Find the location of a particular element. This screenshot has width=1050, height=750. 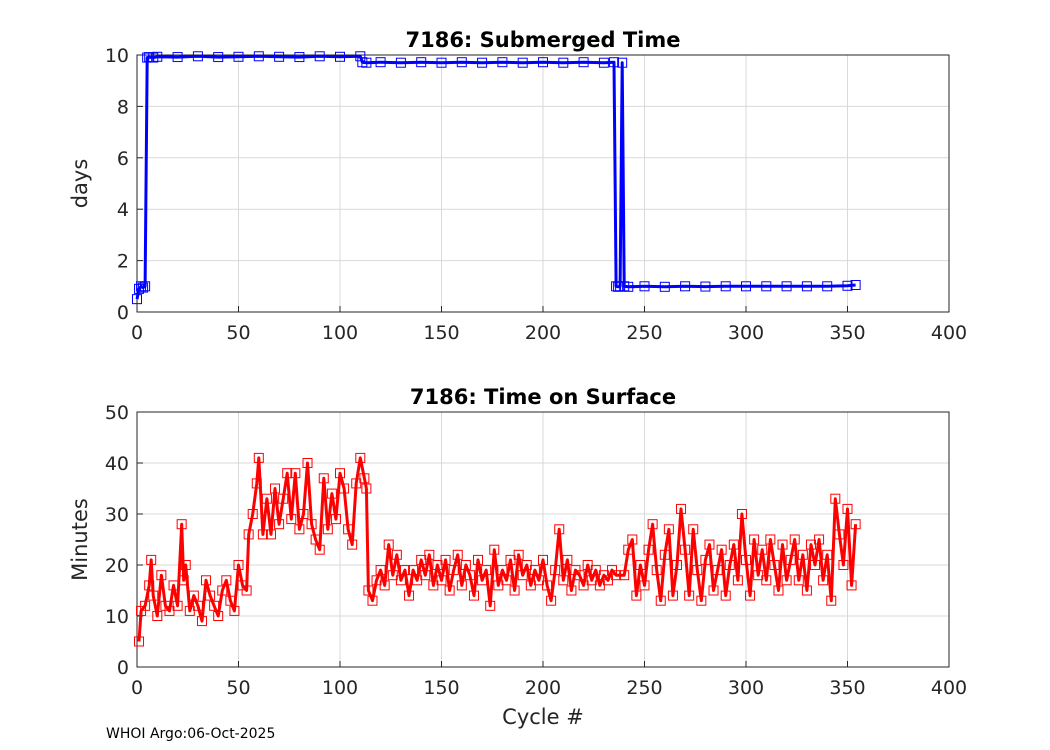

y-axis-label: Minutes is located at coordinates (80, 539).